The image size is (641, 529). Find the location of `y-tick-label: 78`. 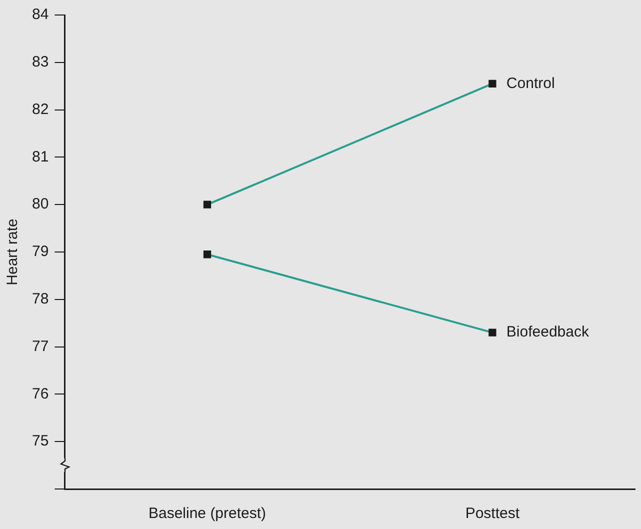

y-tick-label: 78 is located at coordinates (40, 299).